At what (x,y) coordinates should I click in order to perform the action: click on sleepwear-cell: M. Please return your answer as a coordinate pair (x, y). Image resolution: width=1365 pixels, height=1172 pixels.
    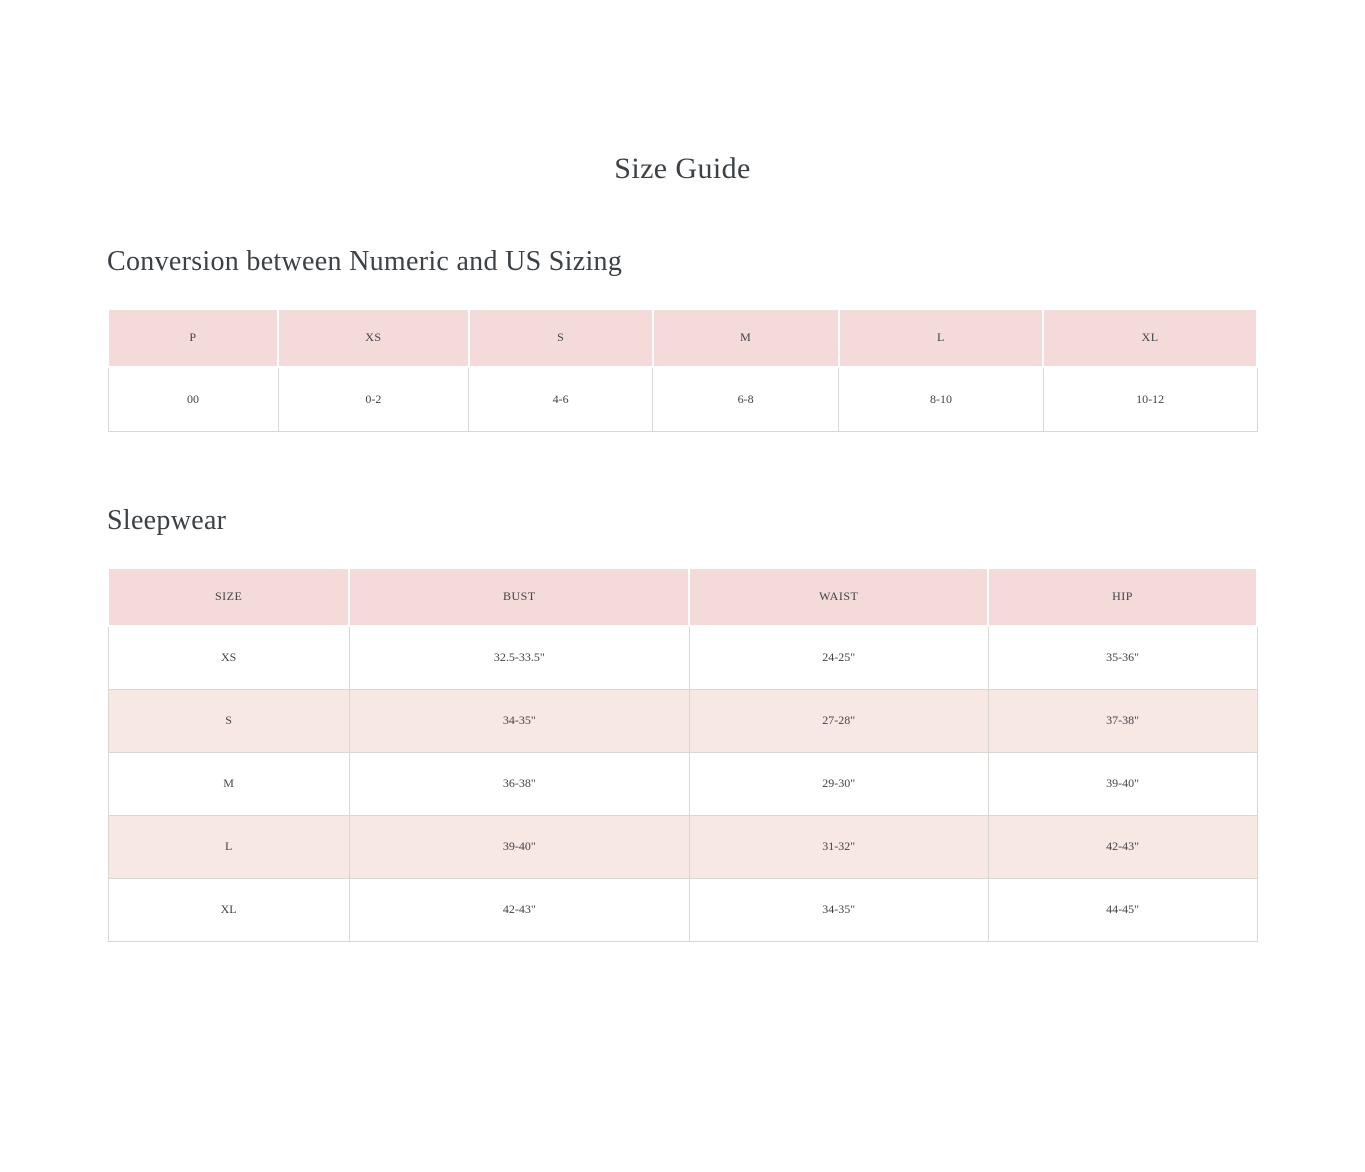
    Looking at the image, I should click on (228, 783).